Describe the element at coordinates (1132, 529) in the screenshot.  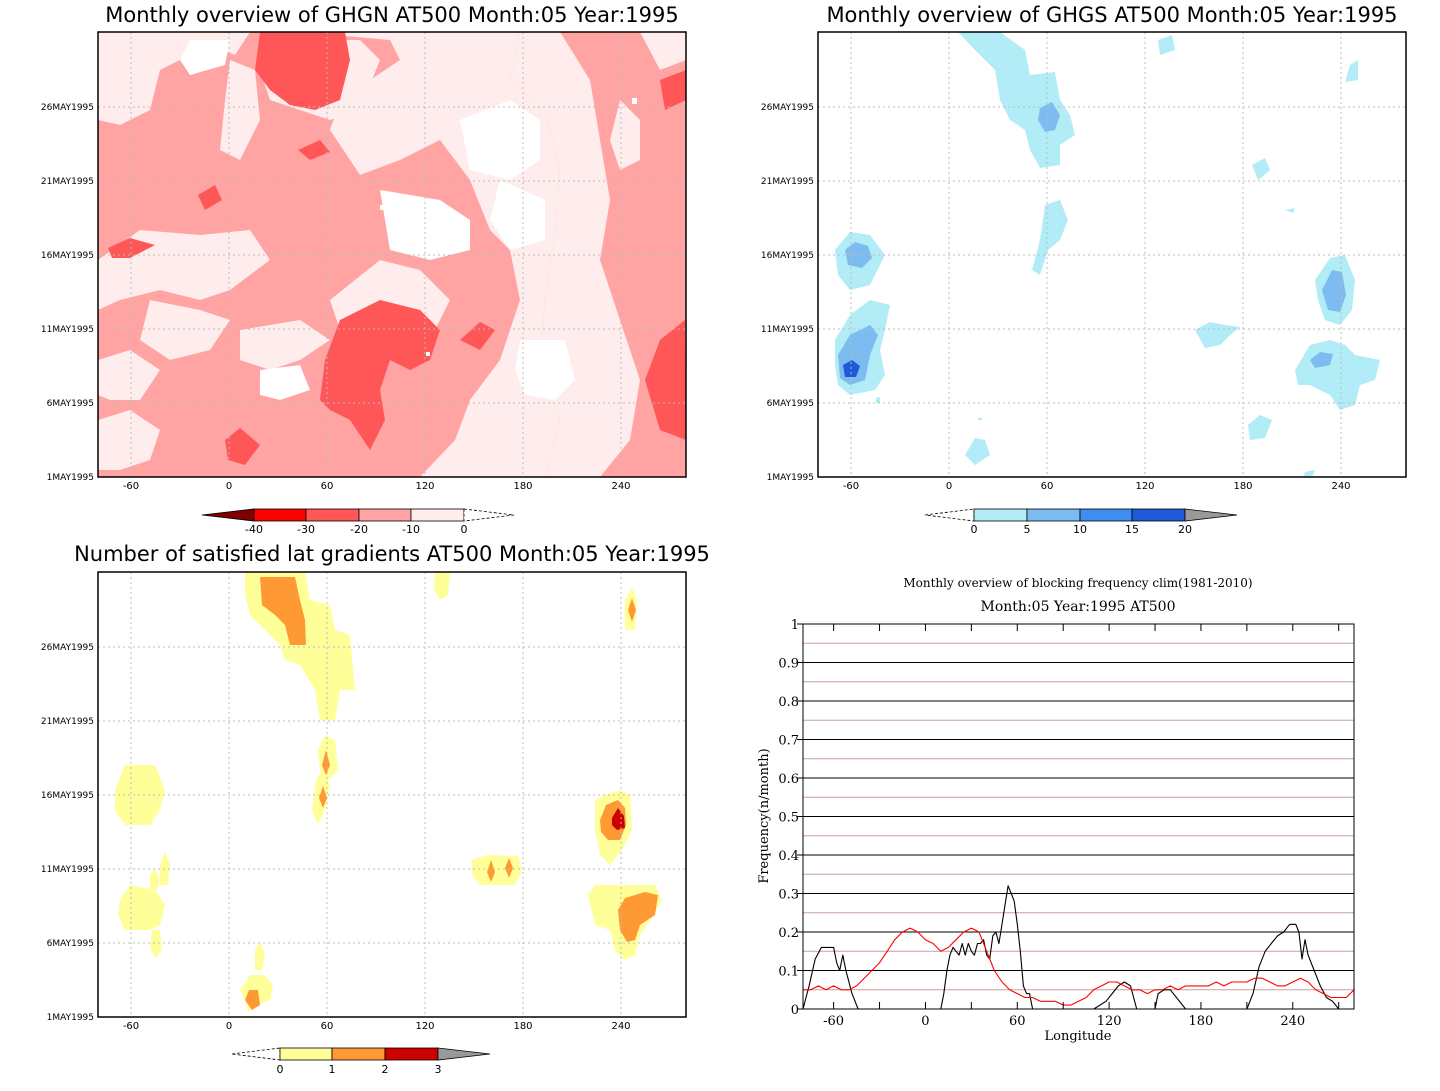
I see `colorbar-label: 15` at that location.